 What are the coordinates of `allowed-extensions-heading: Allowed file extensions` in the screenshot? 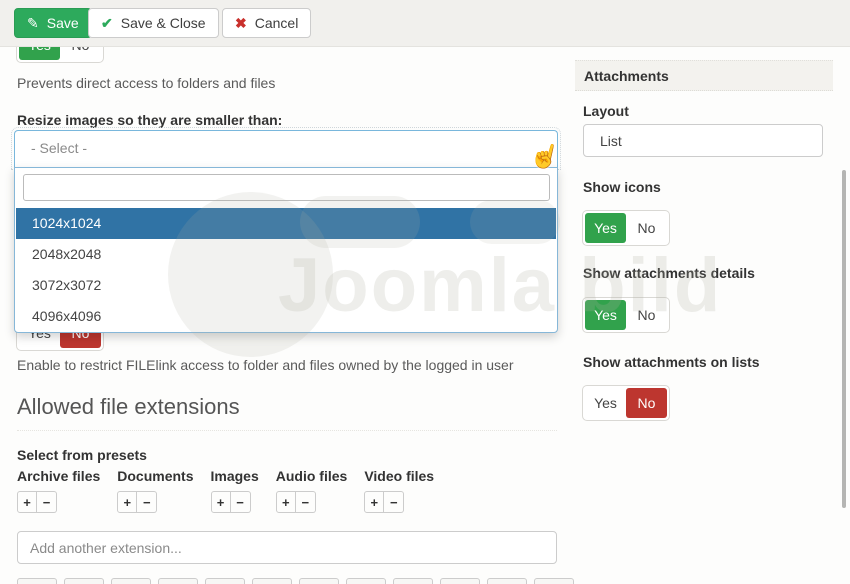 It's located at (287, 412).